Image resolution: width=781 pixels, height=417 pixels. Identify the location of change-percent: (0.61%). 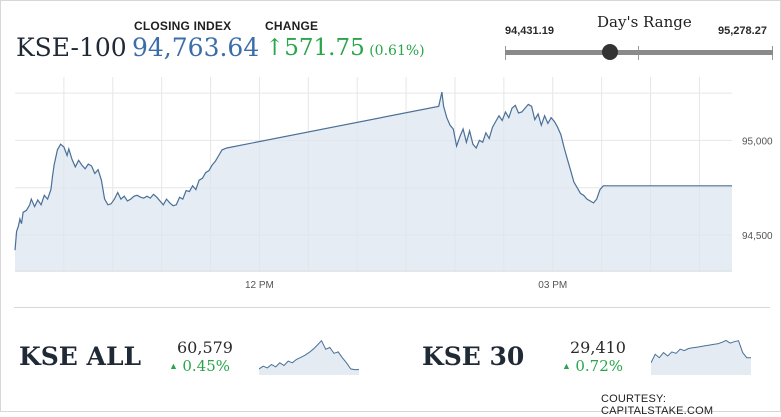
(397, 51).